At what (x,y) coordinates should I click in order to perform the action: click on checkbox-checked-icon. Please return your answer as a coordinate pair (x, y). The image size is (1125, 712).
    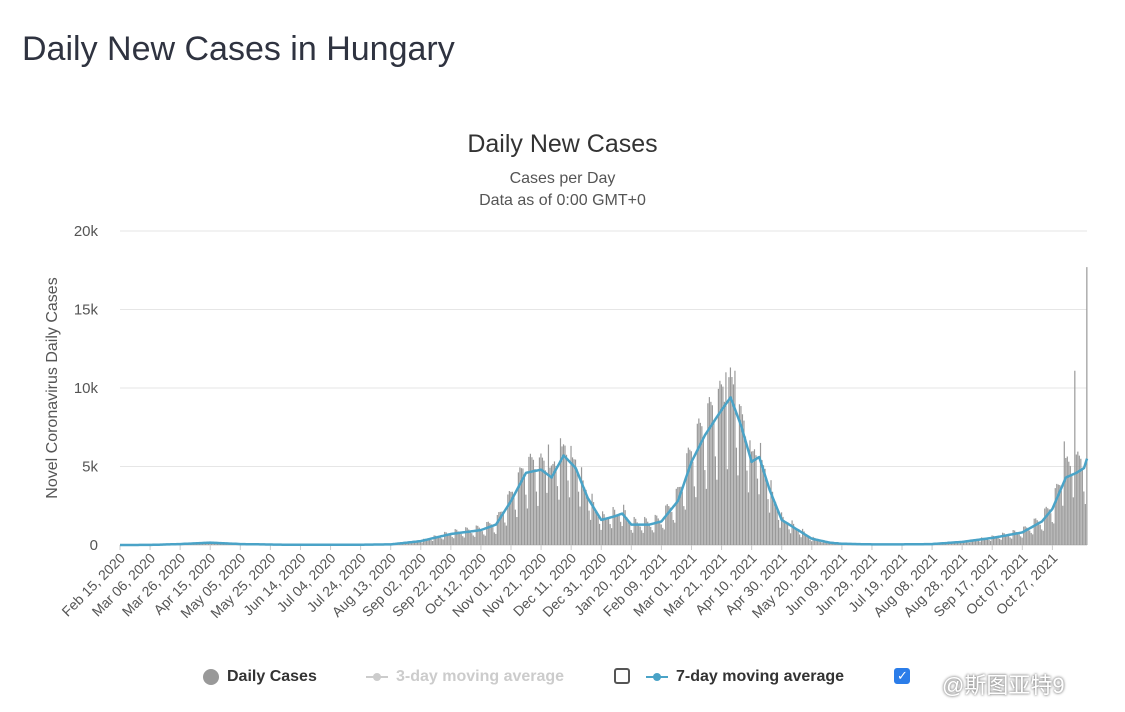
    Looking at the image, I should click on (902, 676).